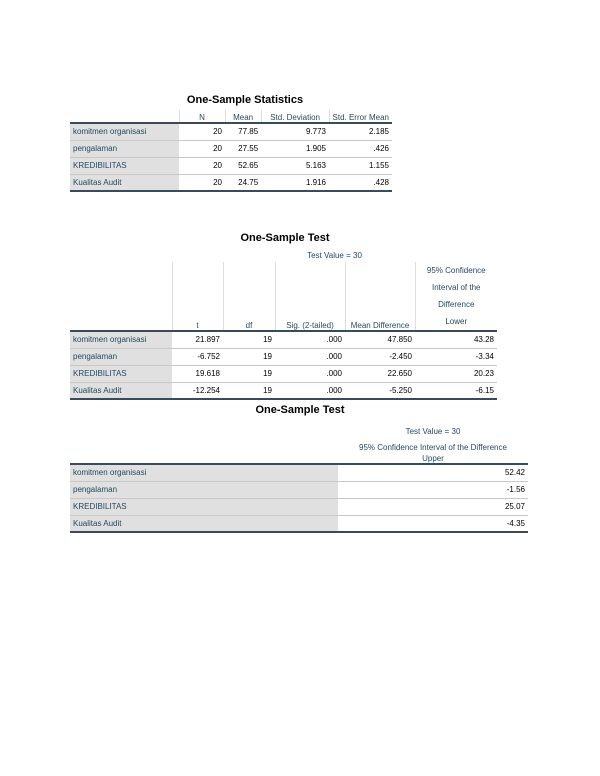 Image resolution: width=600 pixels, height=776 pixels. I want to click on test2-title: One-Sample Test, so click(300, 410).